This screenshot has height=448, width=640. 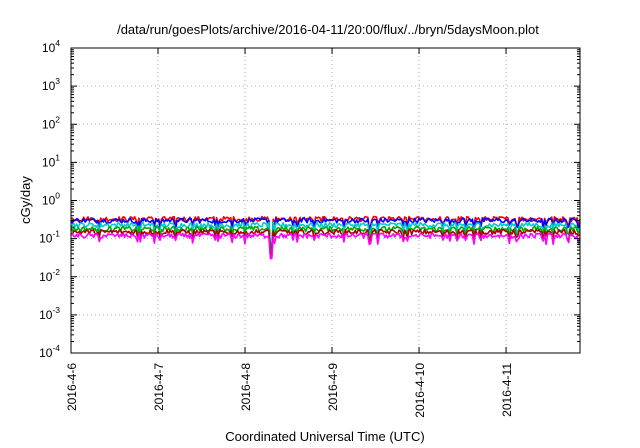 I want to click on y-tick-label: 10⁻², so click(x=49, y=275).